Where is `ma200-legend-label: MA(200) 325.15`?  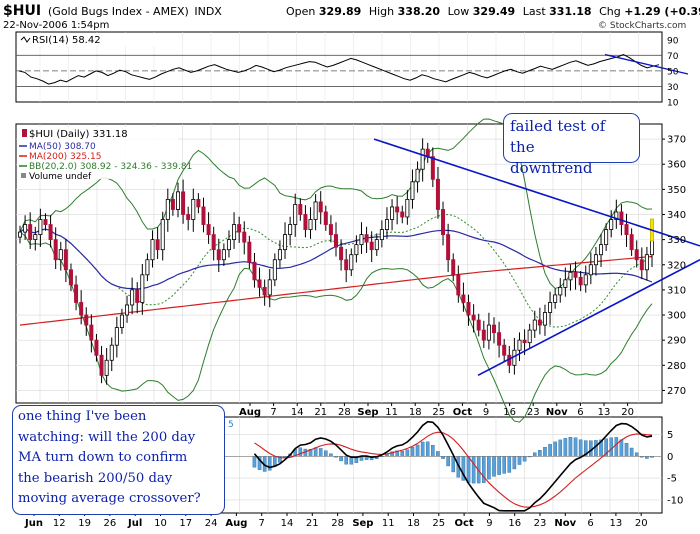 ma200-legend-label: MA(200) 325.15 is located at coordinates (65, 157).